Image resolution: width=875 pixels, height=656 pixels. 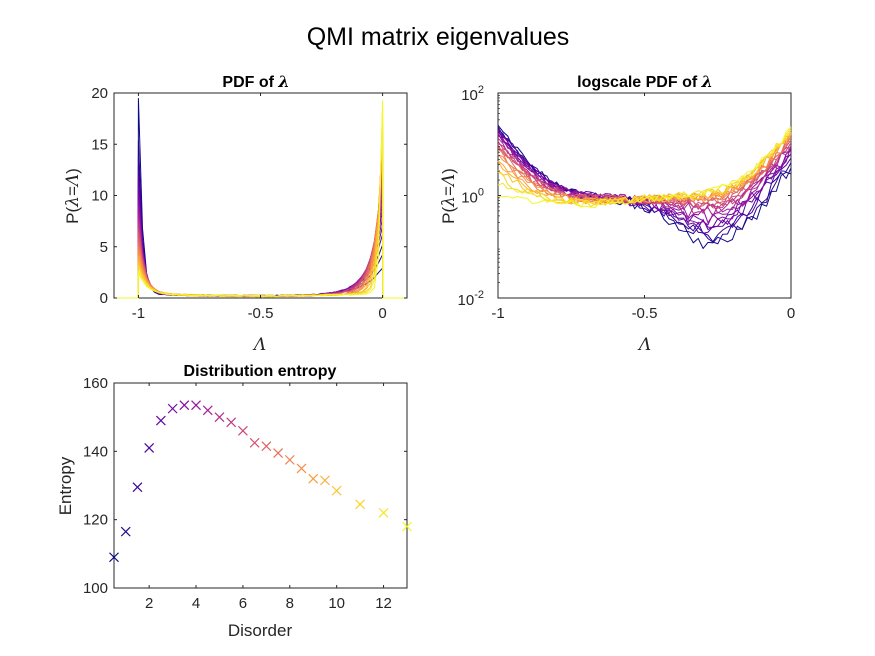 What do you see at coordinates (95, 588) in the screenshot?
I see `entropy-ytick-label: 100` at bounding box center [95, 588].